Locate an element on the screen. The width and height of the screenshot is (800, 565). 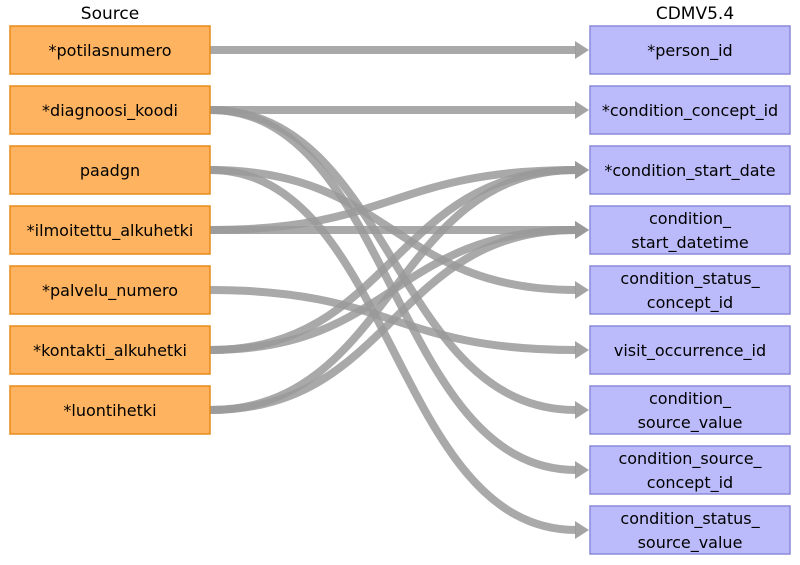
target-field-condition-source-concept-id-label: condition_source_ is located at coordinates (690, 459).